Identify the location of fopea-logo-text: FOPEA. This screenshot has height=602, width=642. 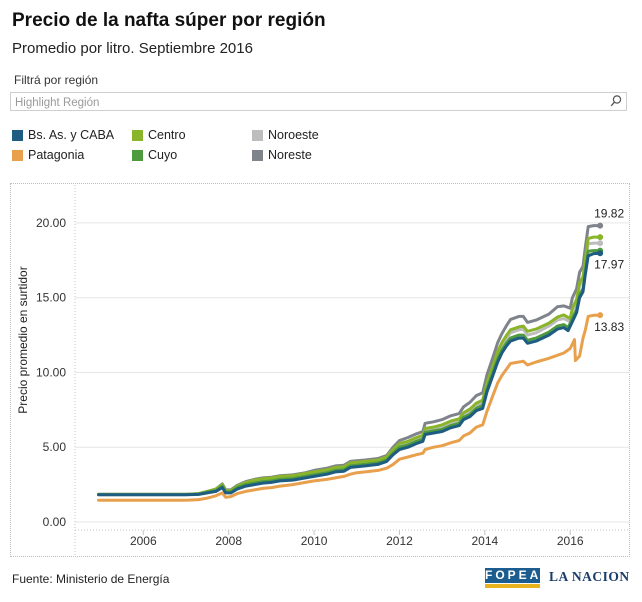
(513, 575).